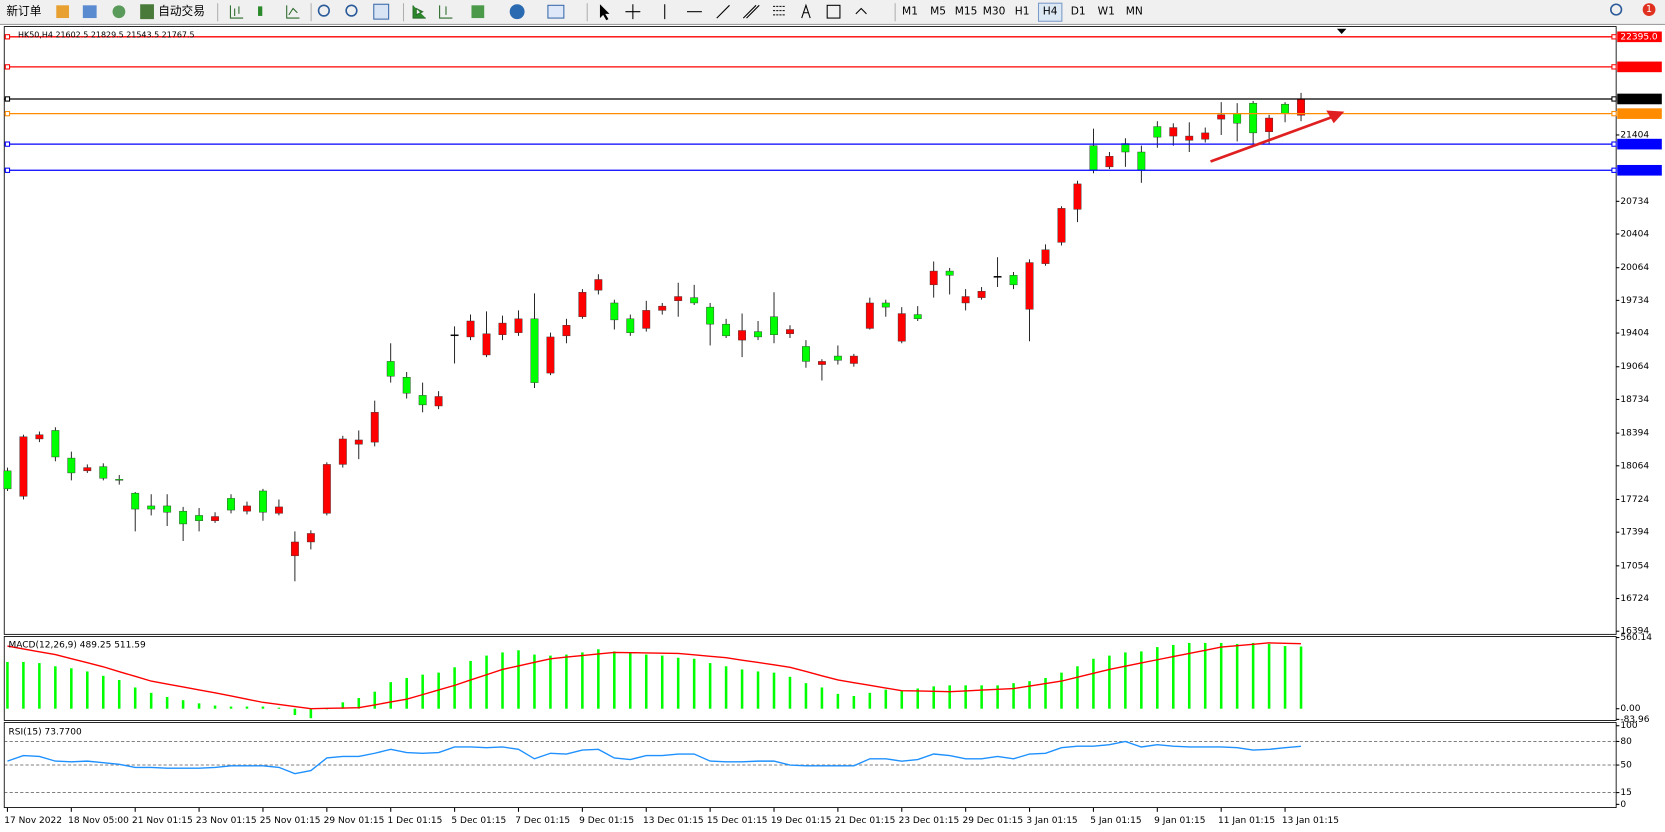  Describe the element at coordinates (1626, 766) in the screenshot. I see `y-tick-label: 50` at that location.